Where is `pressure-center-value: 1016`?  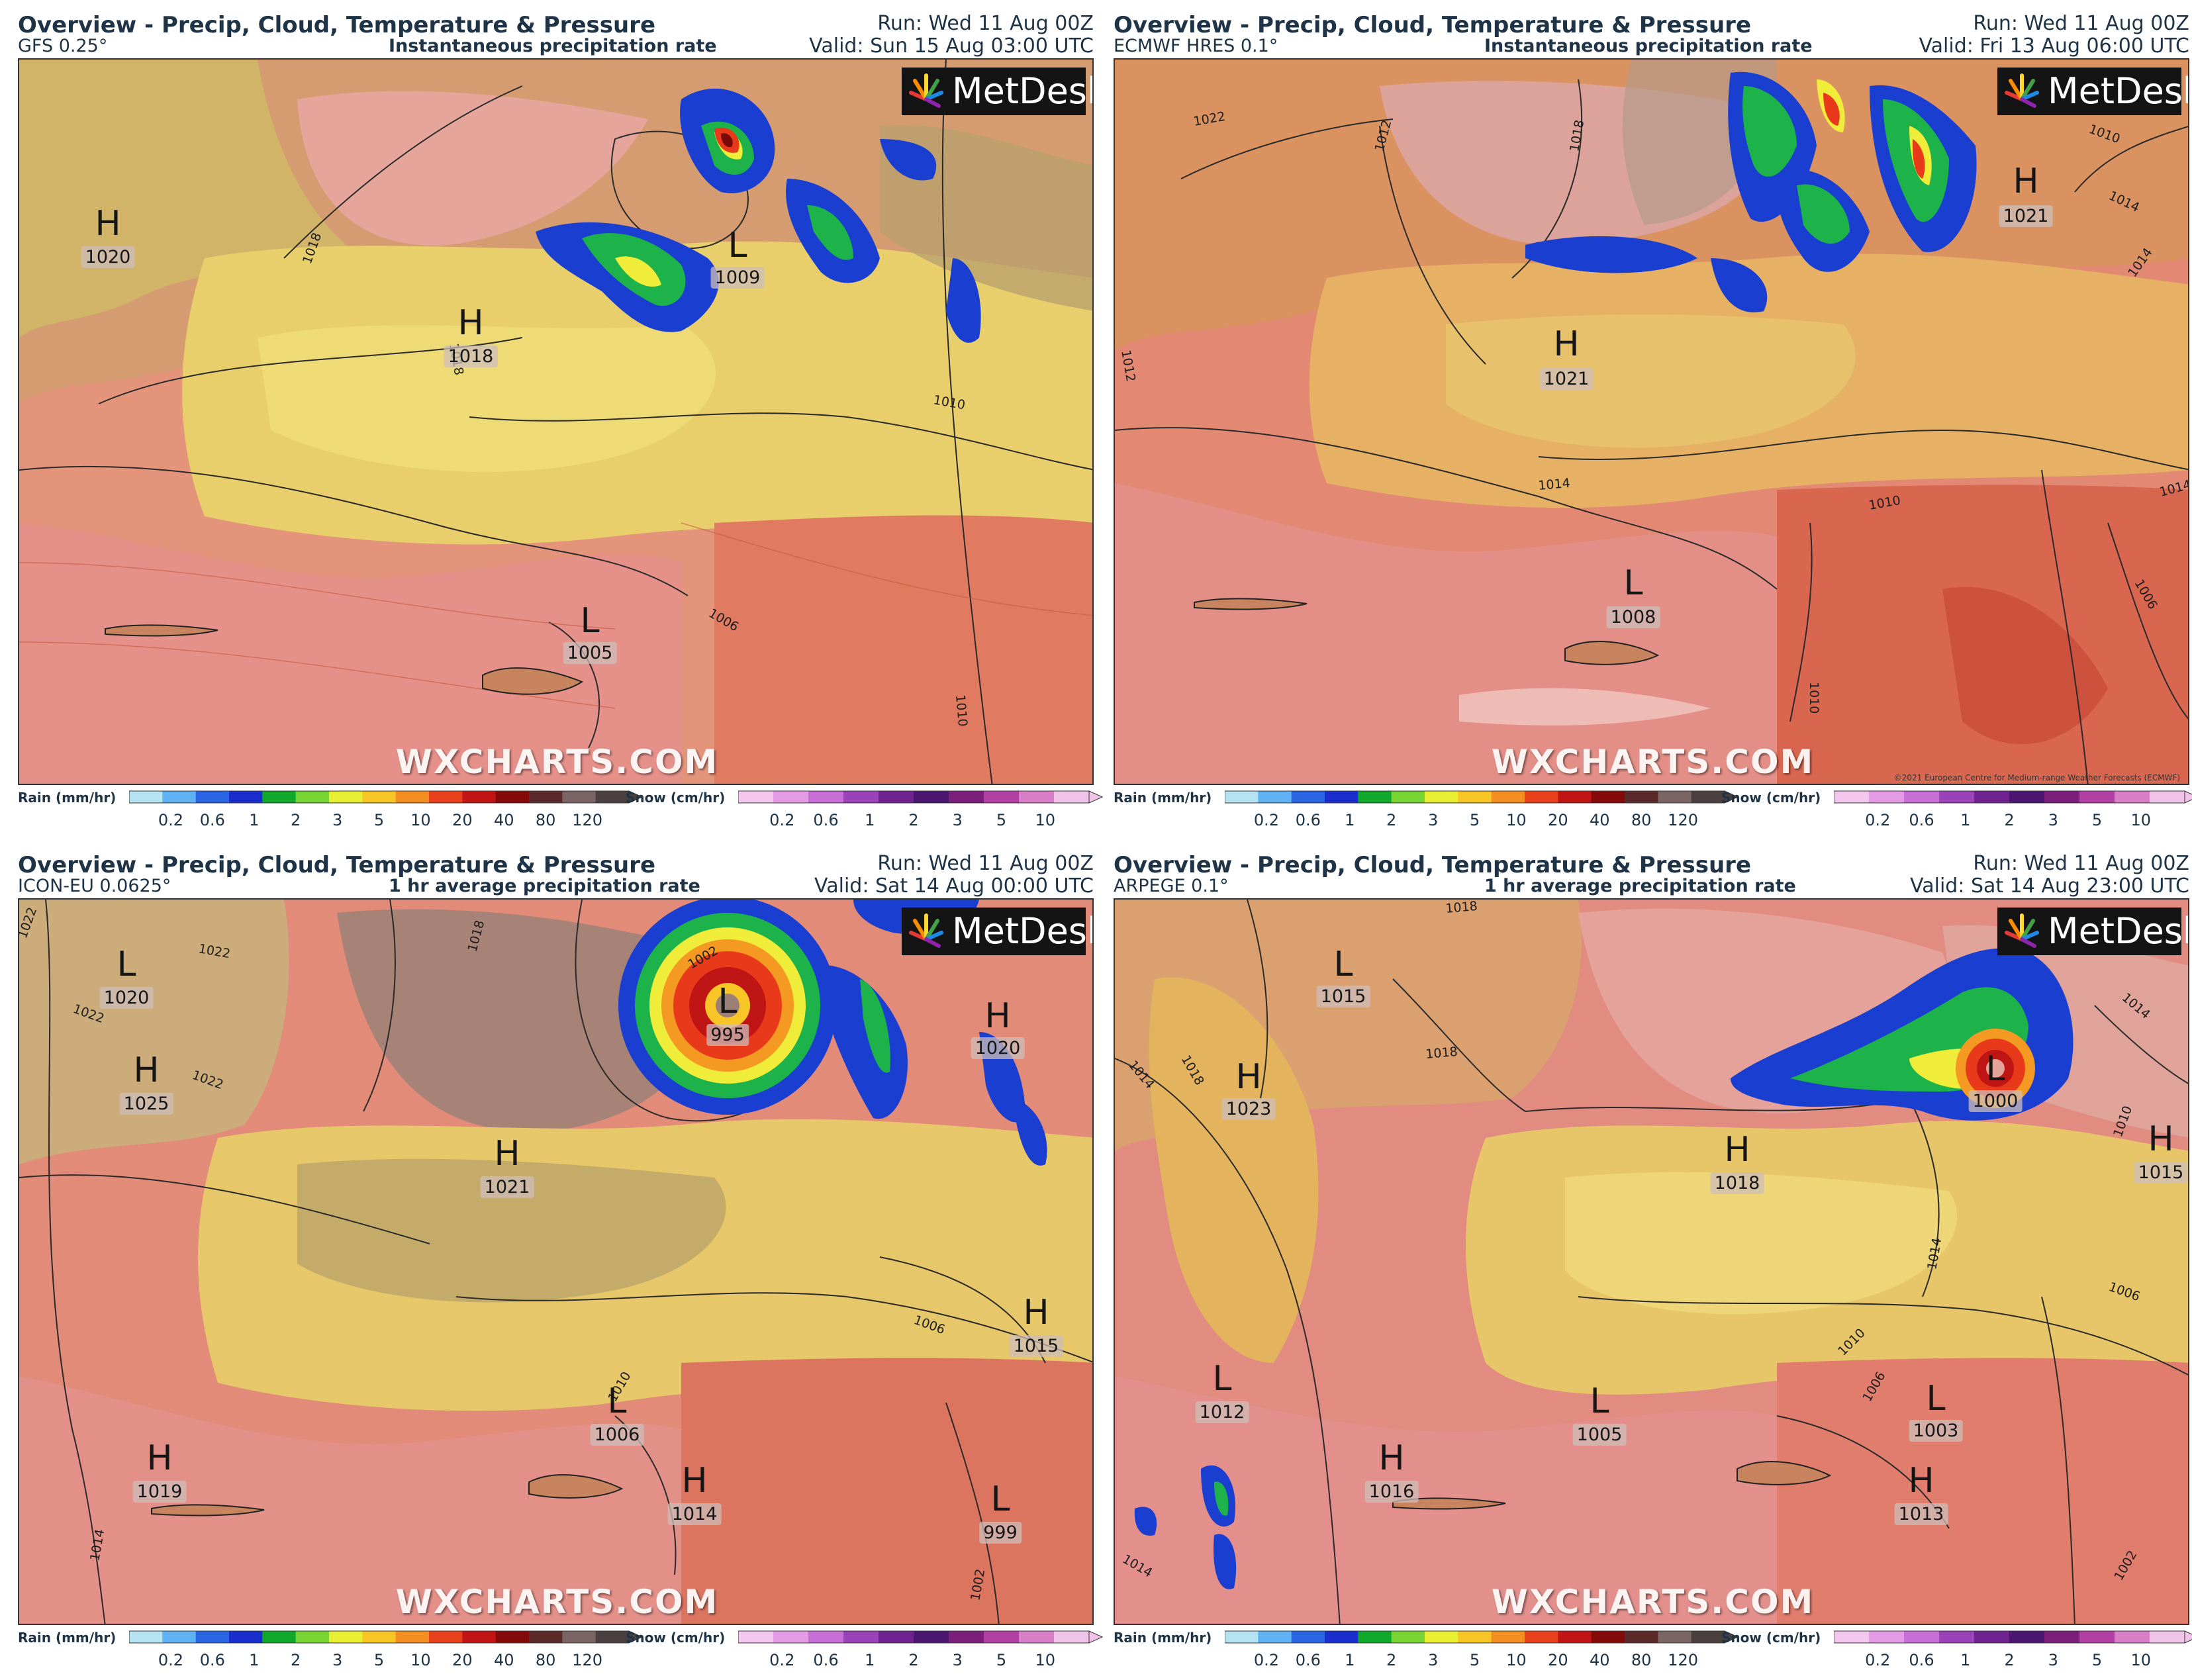
pressure-center-value: 1016 is located at coordinates (1391, 1492).